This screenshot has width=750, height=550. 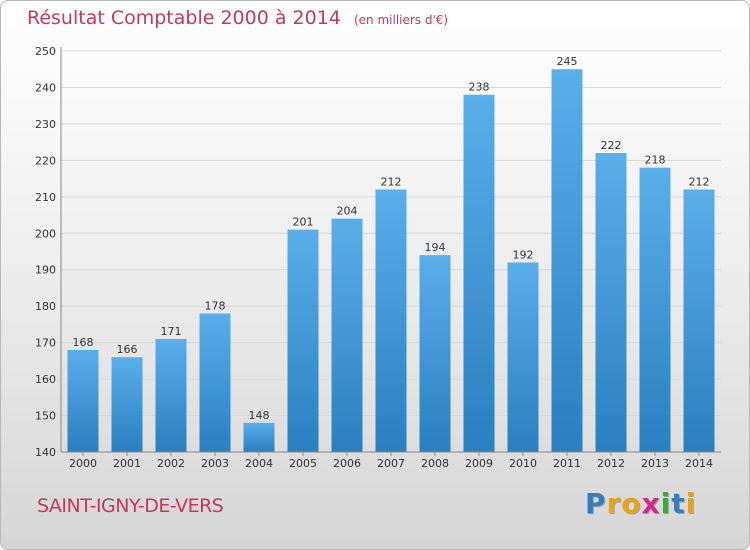 What do you see at coordinates (259, 415) in the screenshot?
I see `data-label: 148` at bounding box center [259, 415].